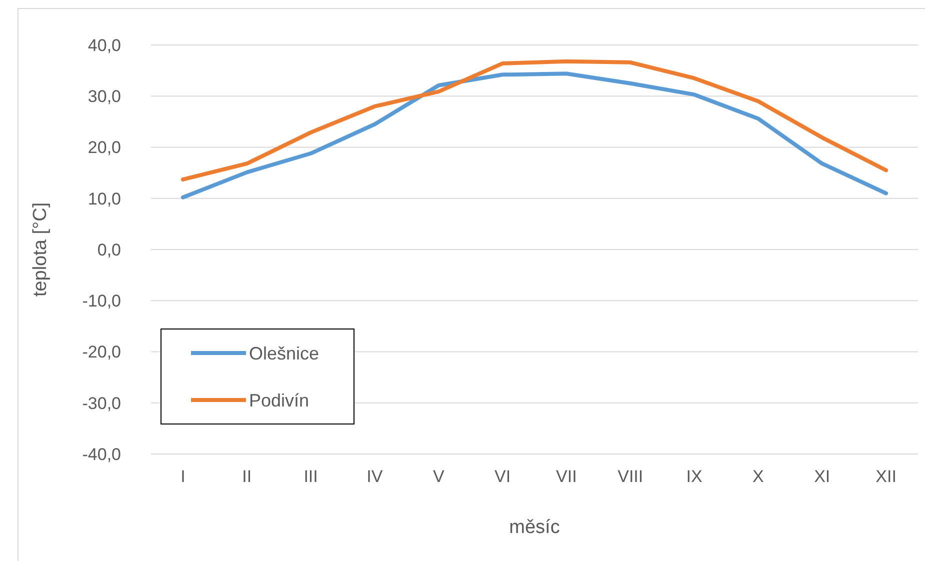  I want to click on x-tick-label: VIII, so click(631, 476).